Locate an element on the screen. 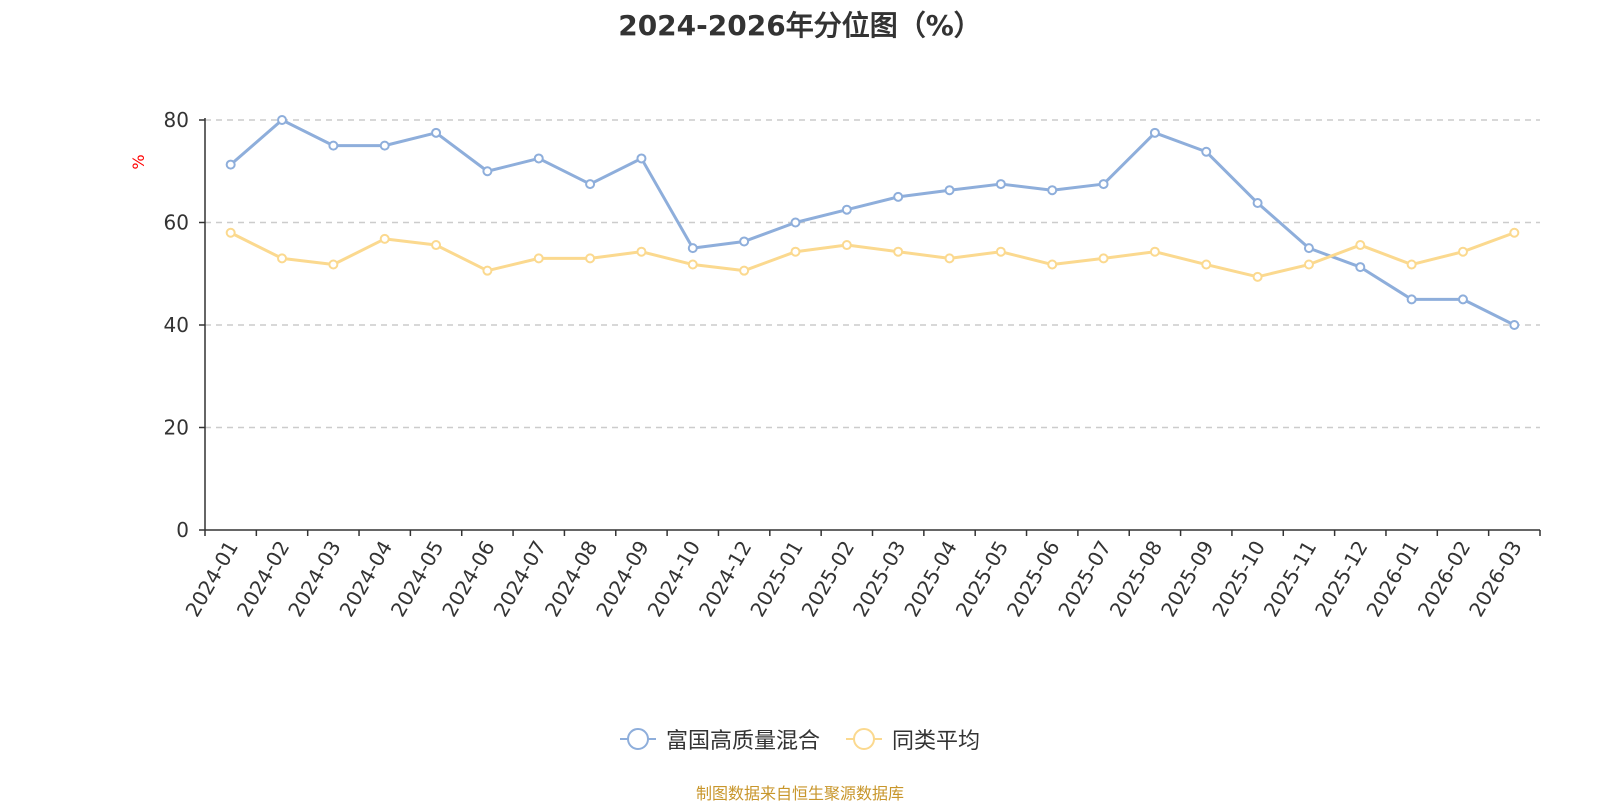 This screenshot has height=804, width=1600. legend-item: 富国高质量混合 is located at coordinates (719, 739).